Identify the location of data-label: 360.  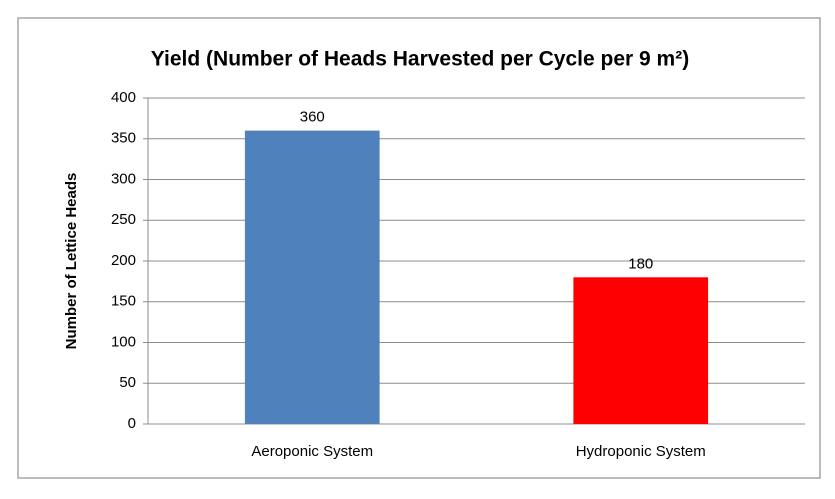
(312, 117).